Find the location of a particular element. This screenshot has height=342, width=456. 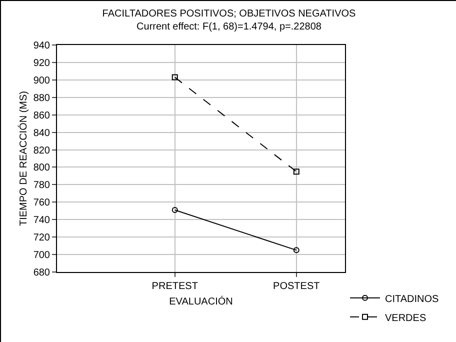

legend-label: VERDES is located at coordinates (405, 318).